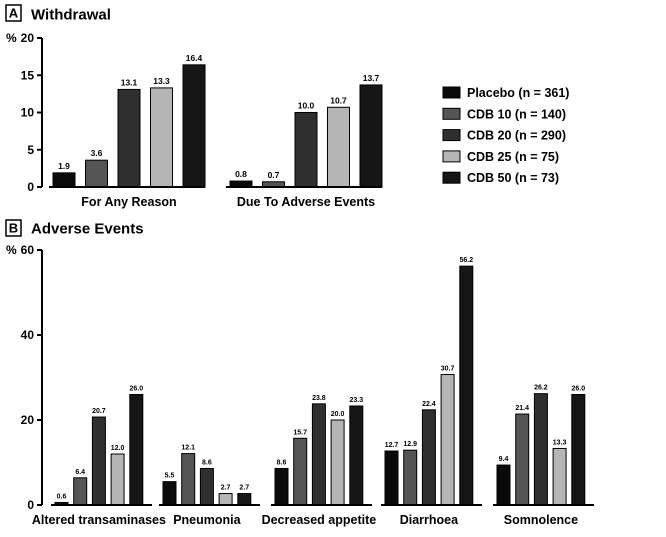 The width and height of the screenshot is (666, 537). What do you see at coordinates (129, 82) in the screenshot?
I see `panel-a-data-label-for-any-reason-cdb-20-n-290: 13.1` at bounding box center [129, 82].